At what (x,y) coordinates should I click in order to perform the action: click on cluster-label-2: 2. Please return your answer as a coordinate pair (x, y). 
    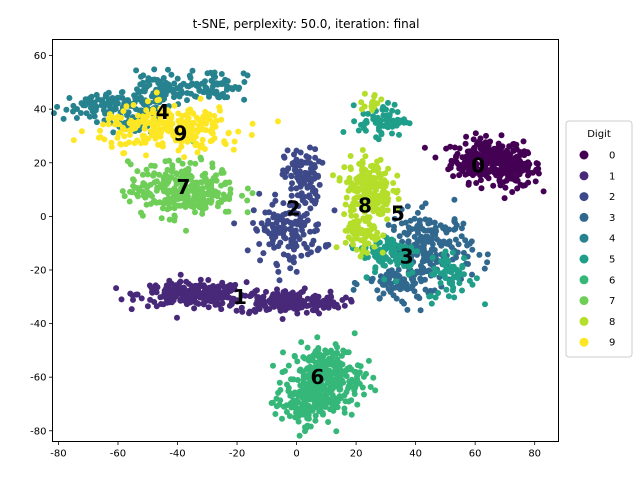
    Looking at the image, I should click on (294, 208).